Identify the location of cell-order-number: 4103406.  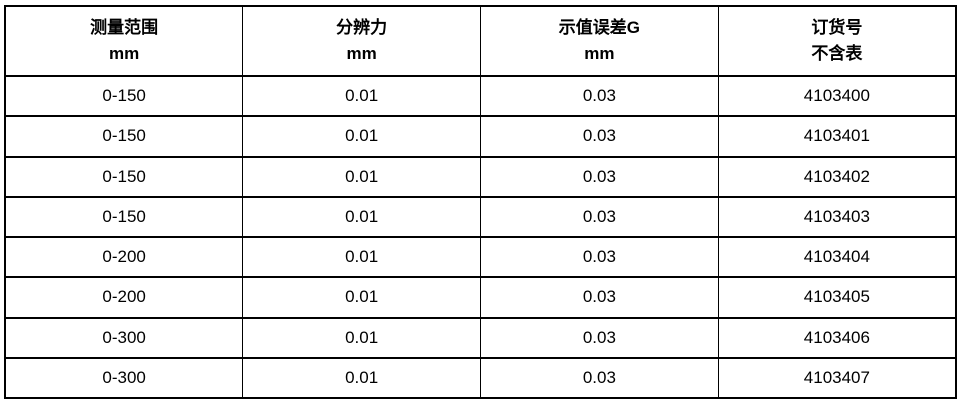
(837, 337).